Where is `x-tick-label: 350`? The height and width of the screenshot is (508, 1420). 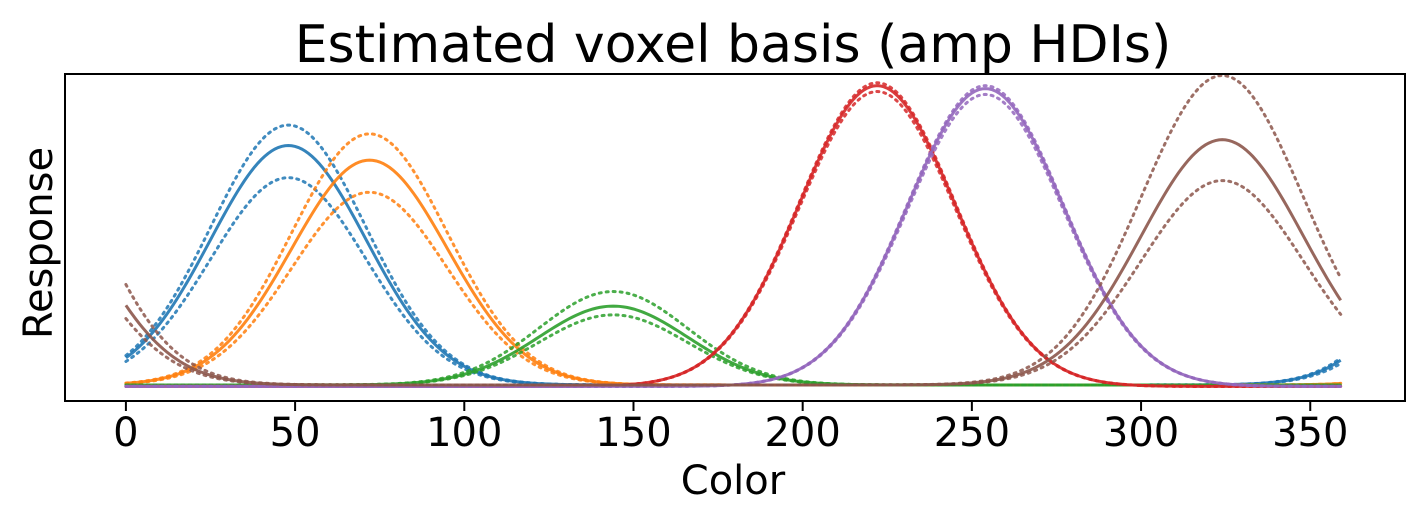
x-tick-label: 350 is located at coordinates (1310, 433).